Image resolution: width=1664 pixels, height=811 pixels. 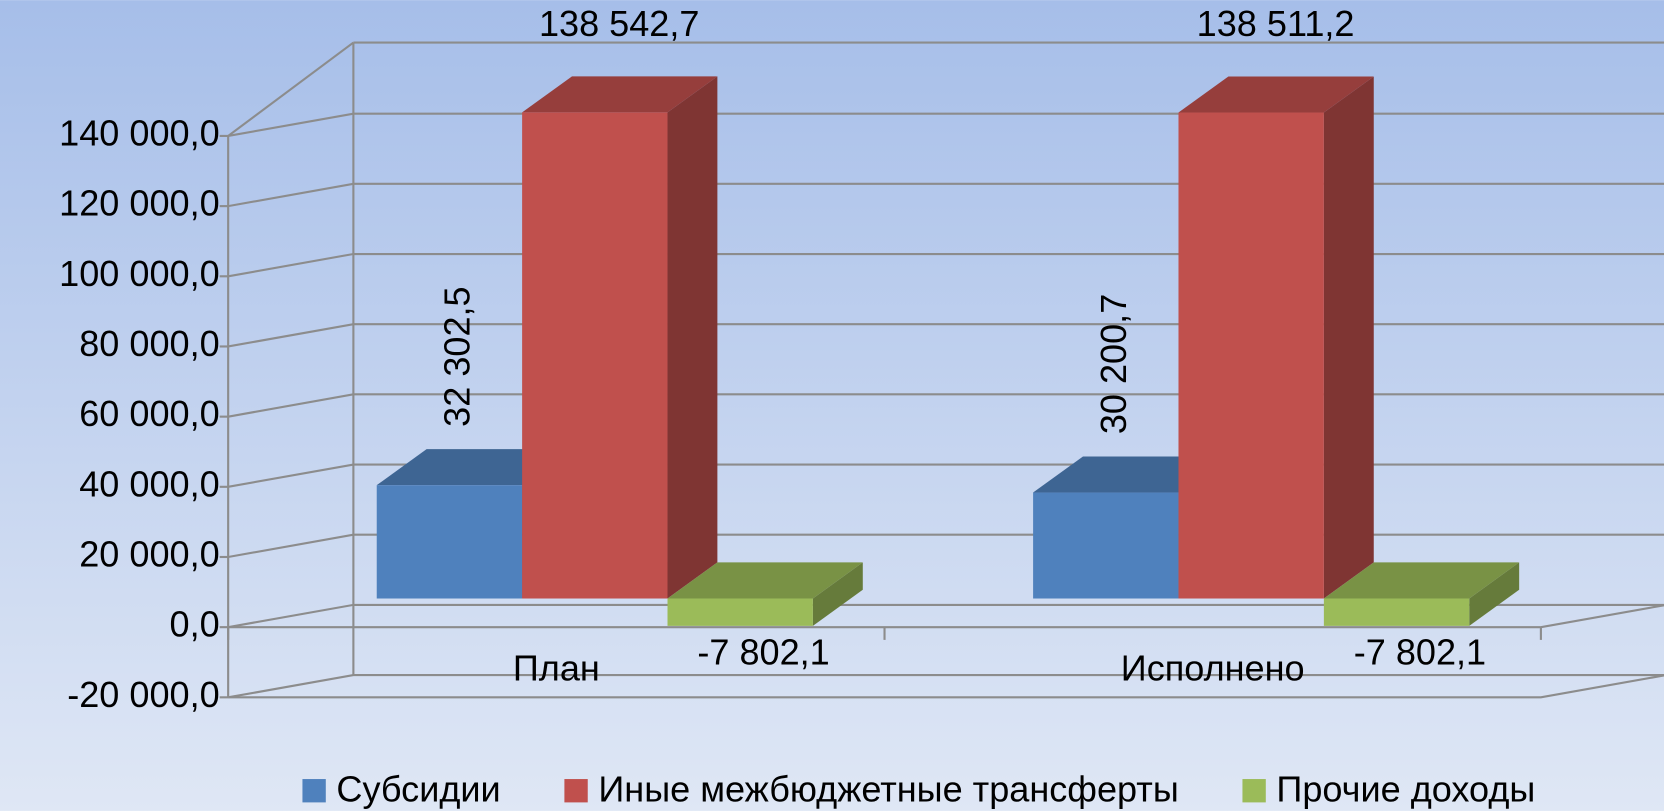 What do you see at coordinates (418, 788) in the screenshot?
I see `legend-label: Субсидии` at bounding box center [418, 788].